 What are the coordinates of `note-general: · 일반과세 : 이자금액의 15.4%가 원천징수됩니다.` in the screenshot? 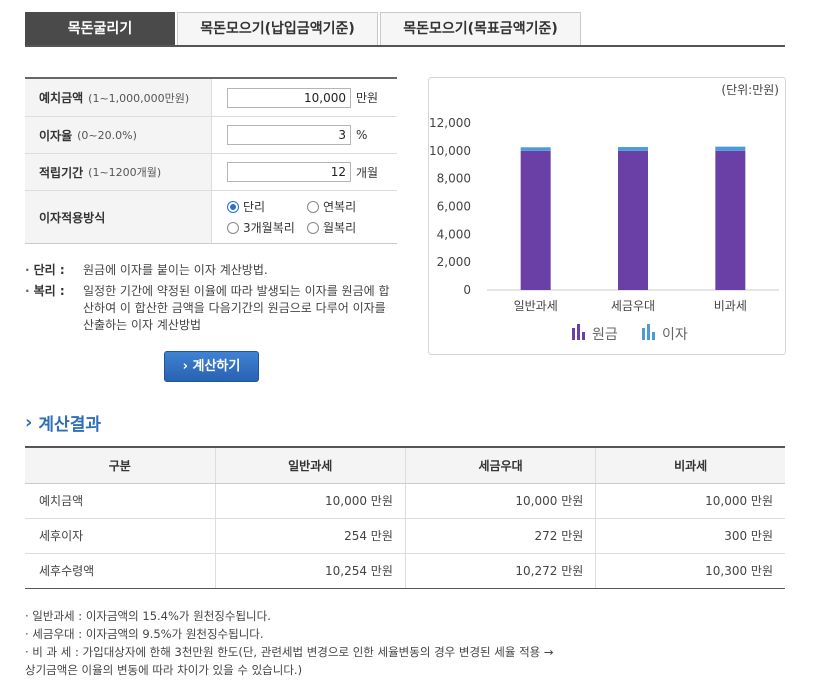 It's located at (148, 616).